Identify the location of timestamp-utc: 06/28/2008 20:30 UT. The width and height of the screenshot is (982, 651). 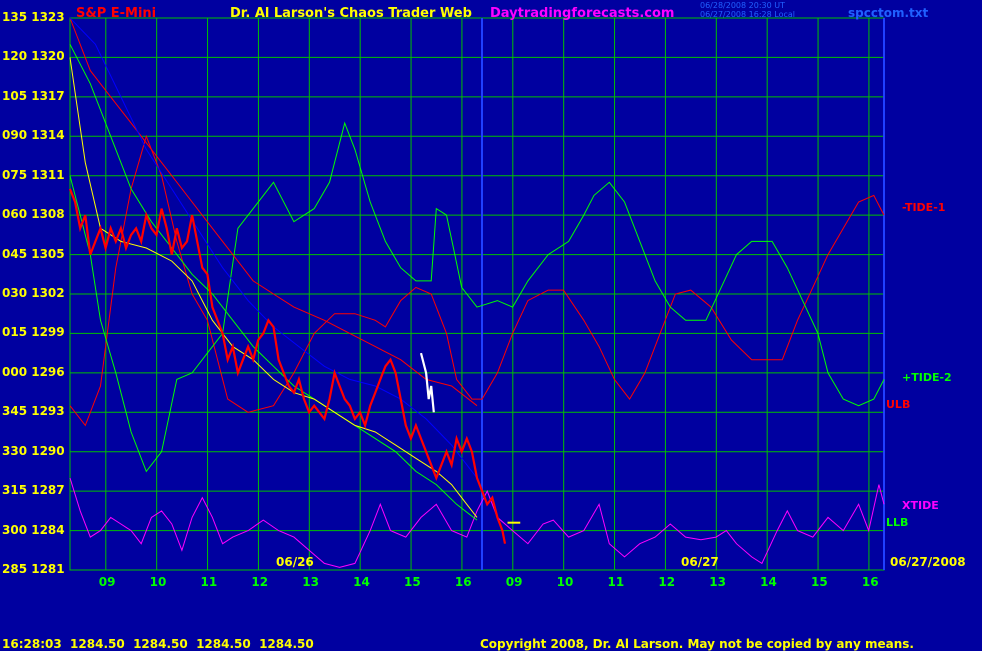
(742, 5).